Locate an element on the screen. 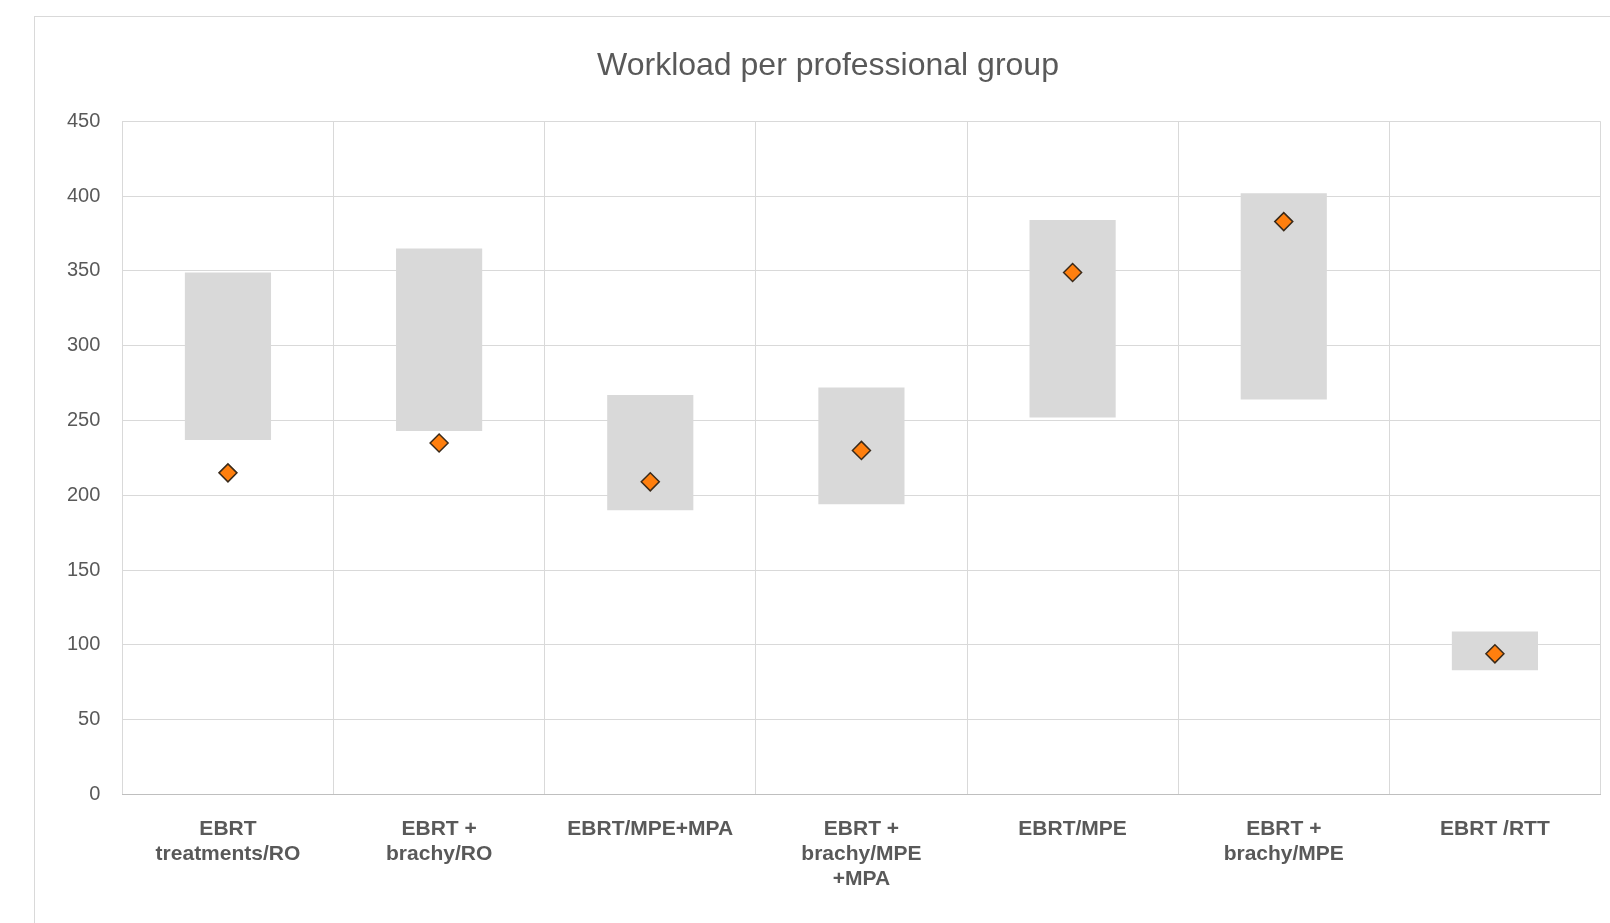 The image size is (1610, 923). y-tick-label: 150 is located at coordinates (83, 568).